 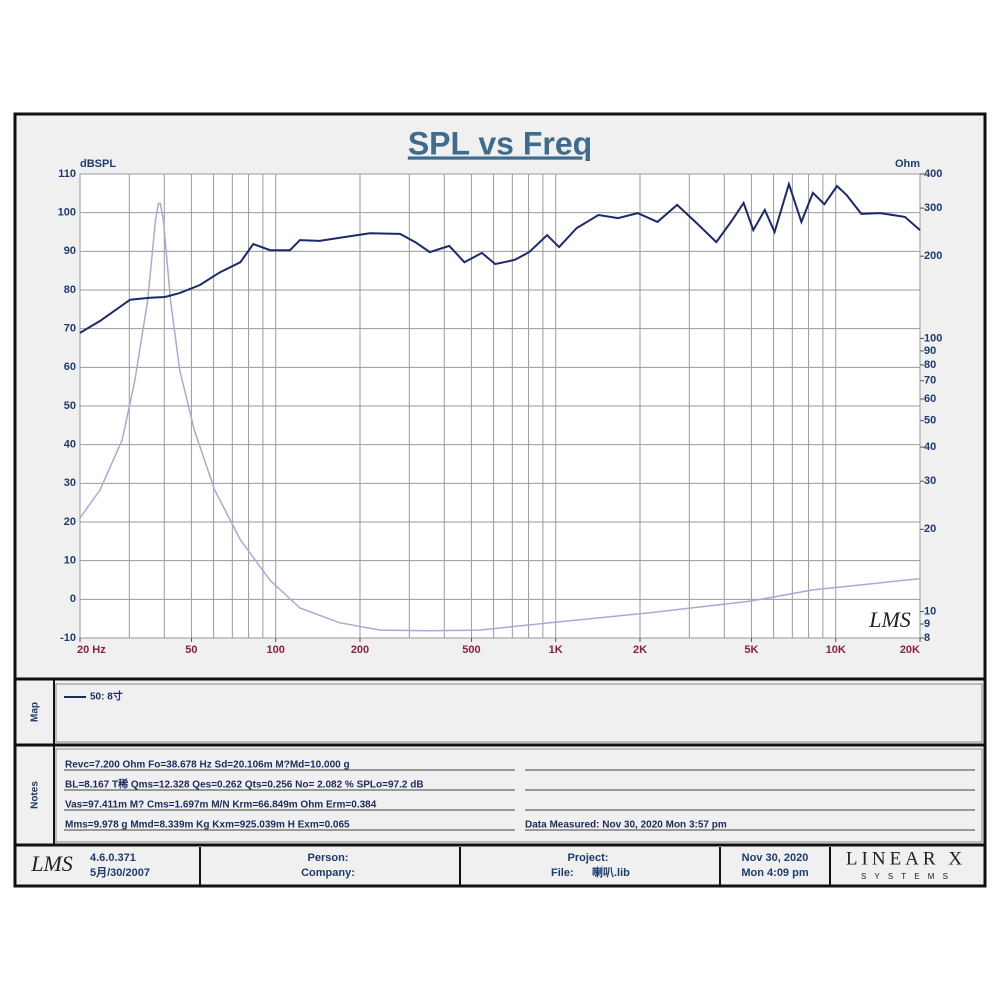 I want to click on file-label: File:, so click(x=562, y=873).